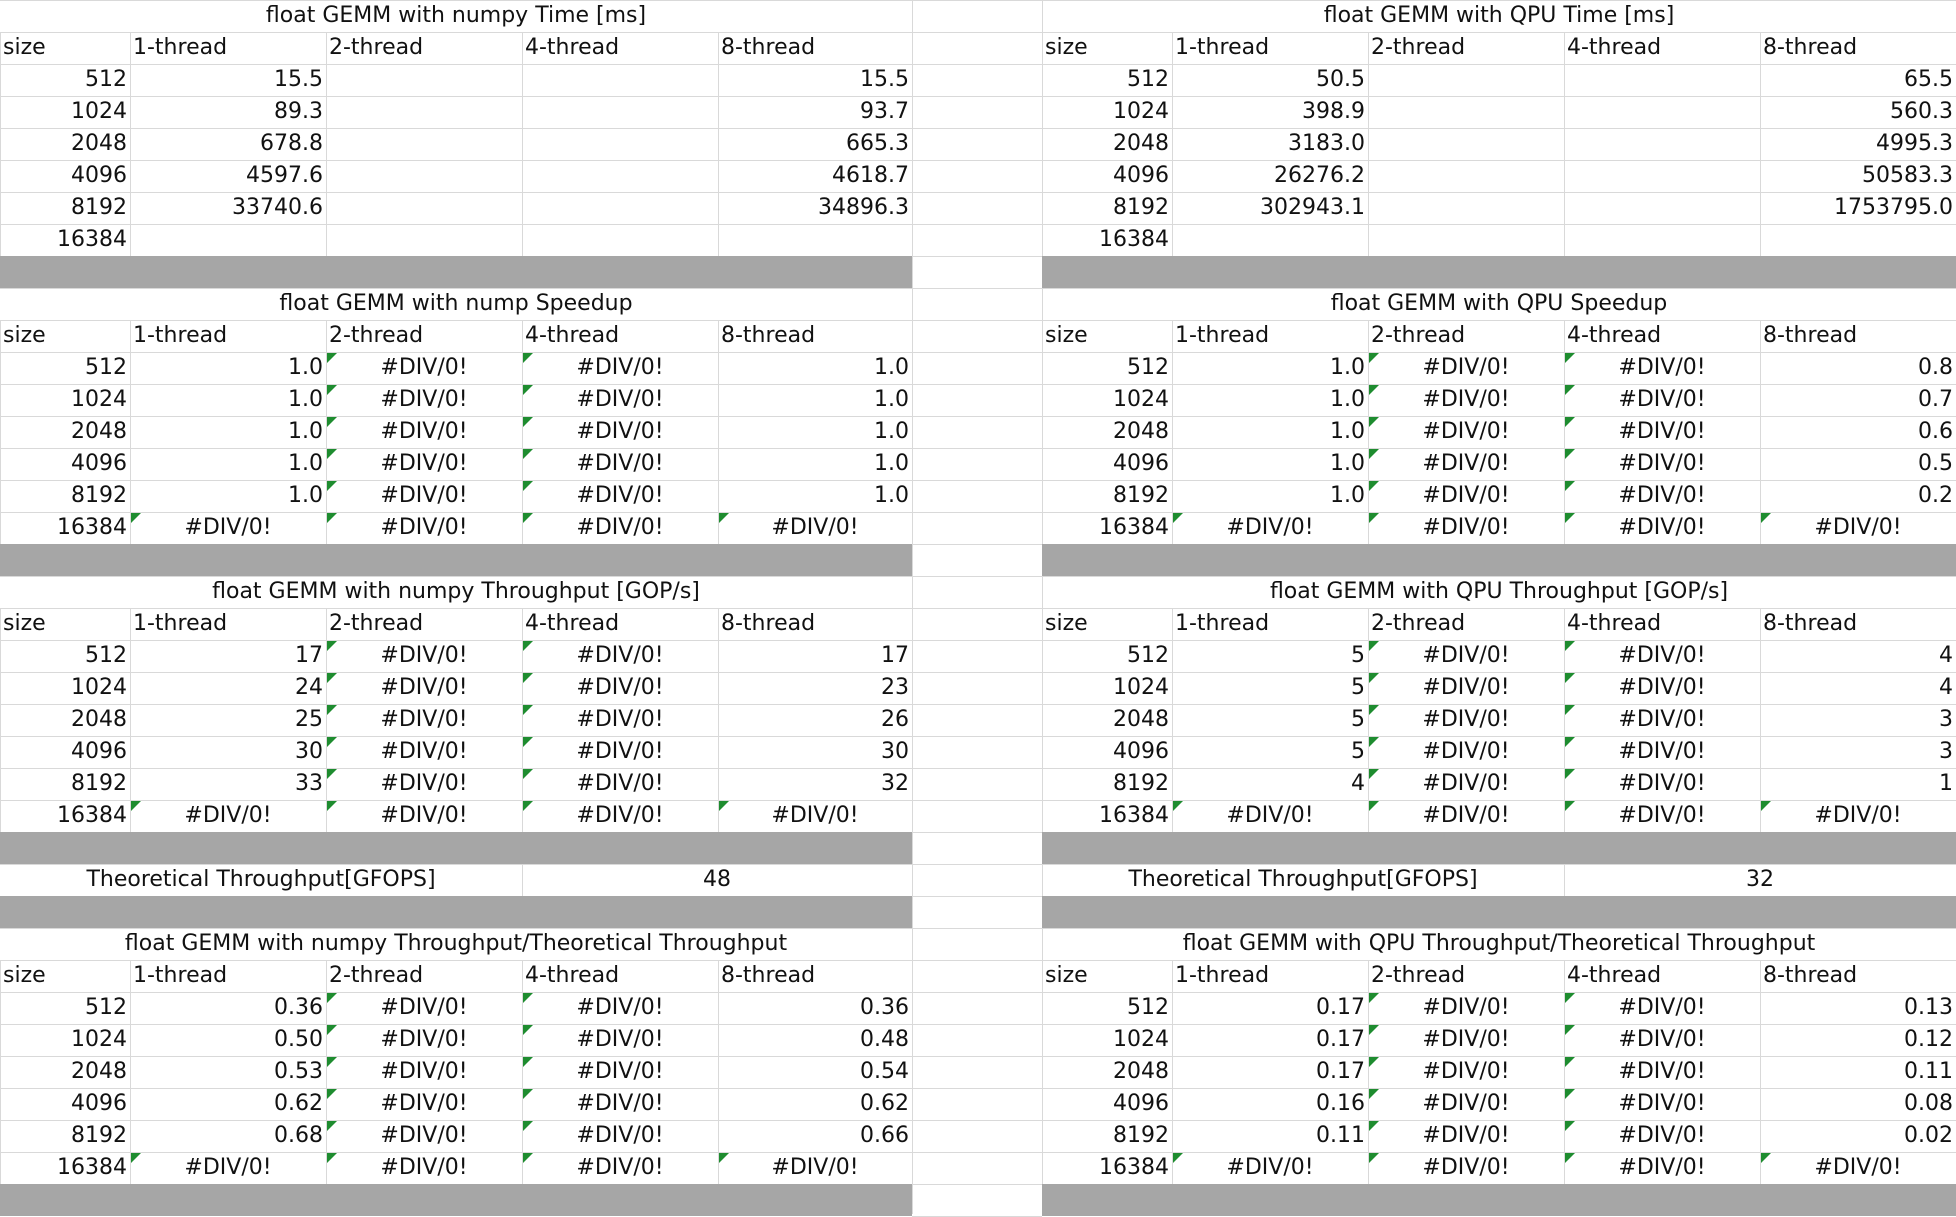 The width and height of the screenshot is (1956, 1217). Describe the element at coordinates (298, 1039) in the screenshot. I see `left-ratio-value-cell: 0.50` at that location.